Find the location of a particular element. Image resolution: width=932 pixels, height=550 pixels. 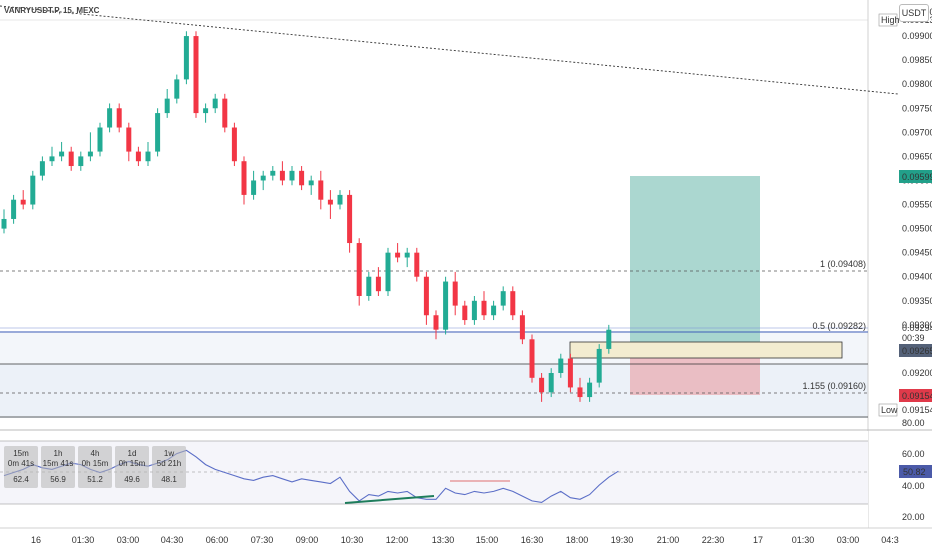

time-tick: 12:00 is located at coordinates (397, 540).